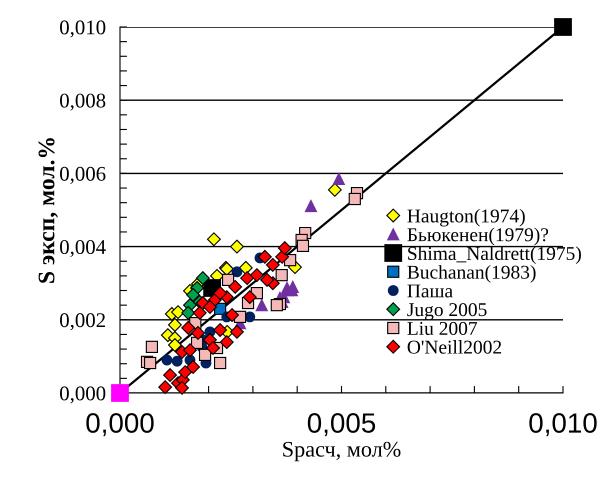  What do you see at coordinates (83, 249) in the screenshot?
I see `y-tick-label: 0,004` at bounding box center [83, 249].